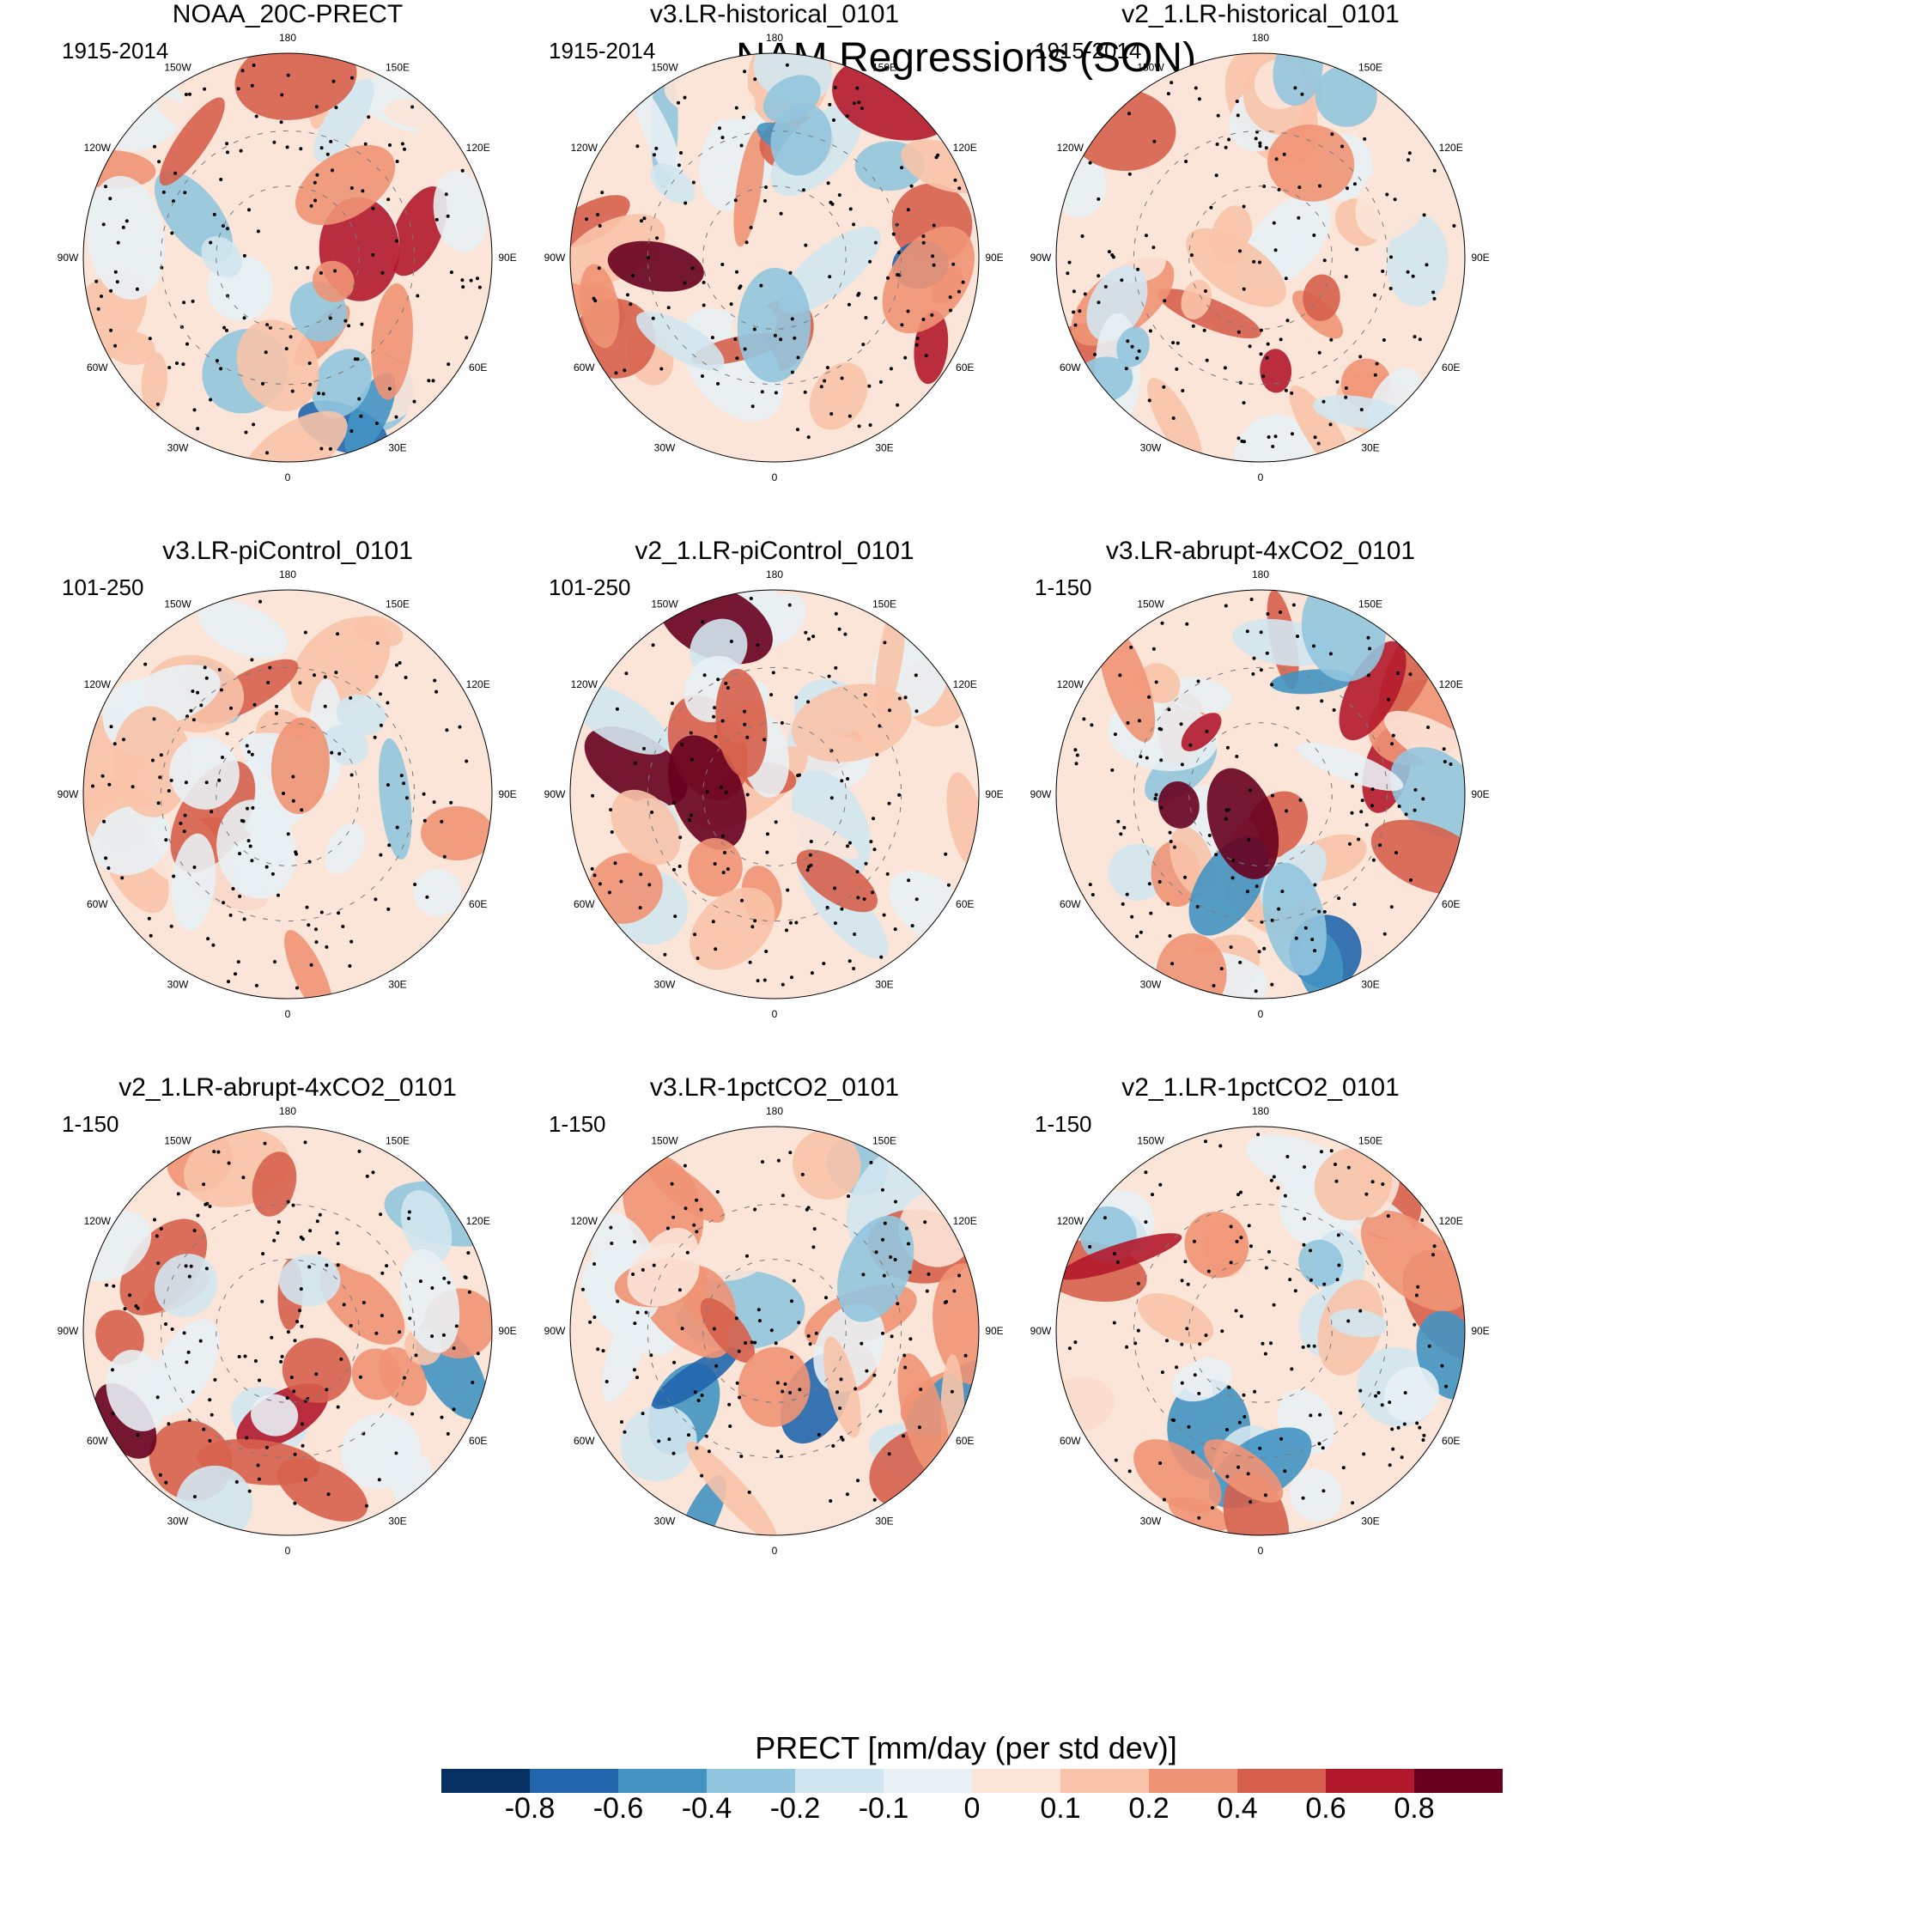  I want to click on panel-title: v3.LR-piControl_0101, so click(287, 551).